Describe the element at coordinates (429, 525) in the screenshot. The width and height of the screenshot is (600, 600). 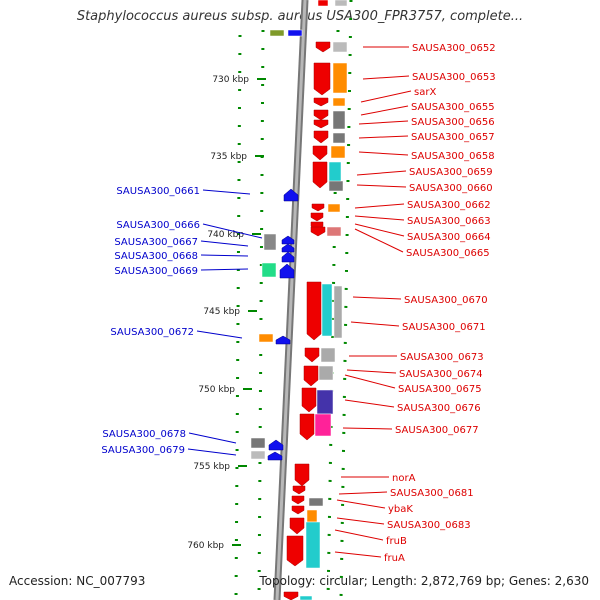
I see `forward-gene-label: SAUSA300_0683` at that location.